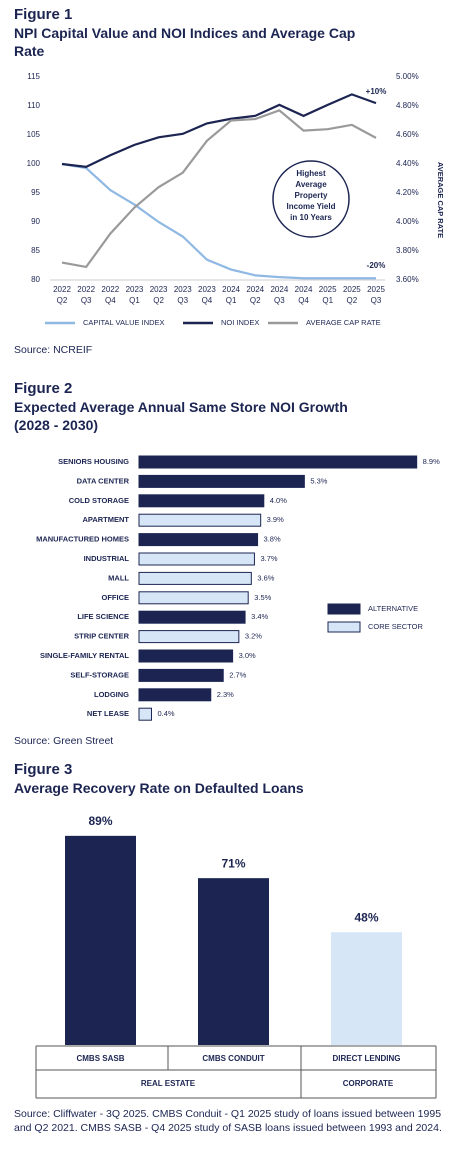 This screenshot has width=471, height=1163. I want to click on y-tick-label: STRIP CENTER, so click(101, 636).